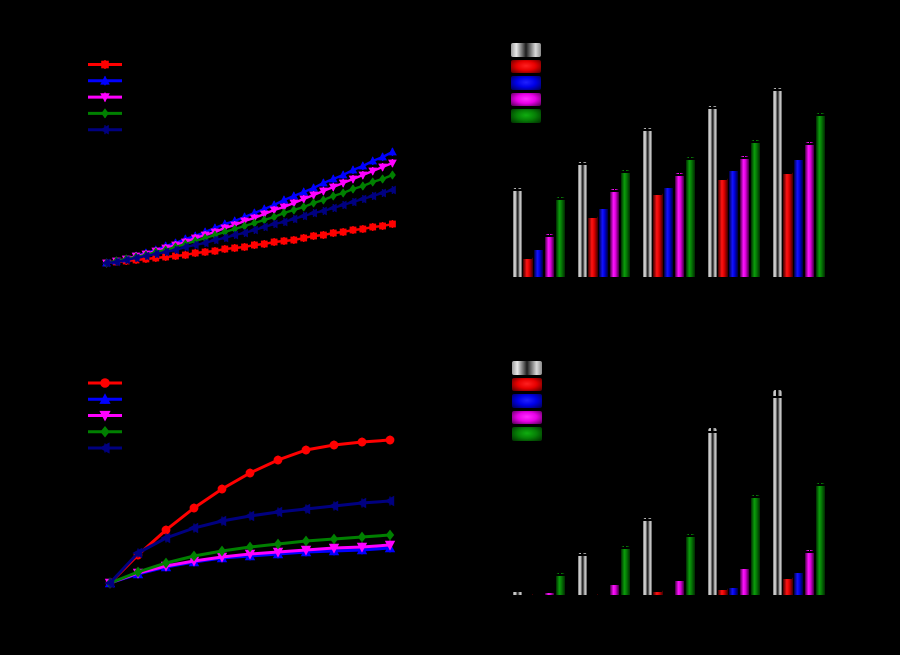 The width and height of the screenshot is (900, 655). I want to click on top-right-bar-blue-group5, so click(799, 217).